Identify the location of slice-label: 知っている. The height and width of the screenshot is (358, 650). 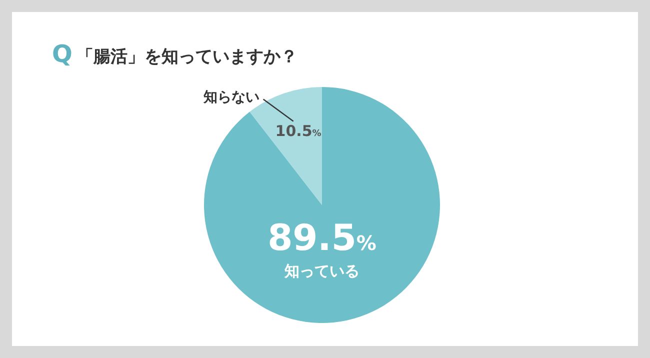
(322, 271).